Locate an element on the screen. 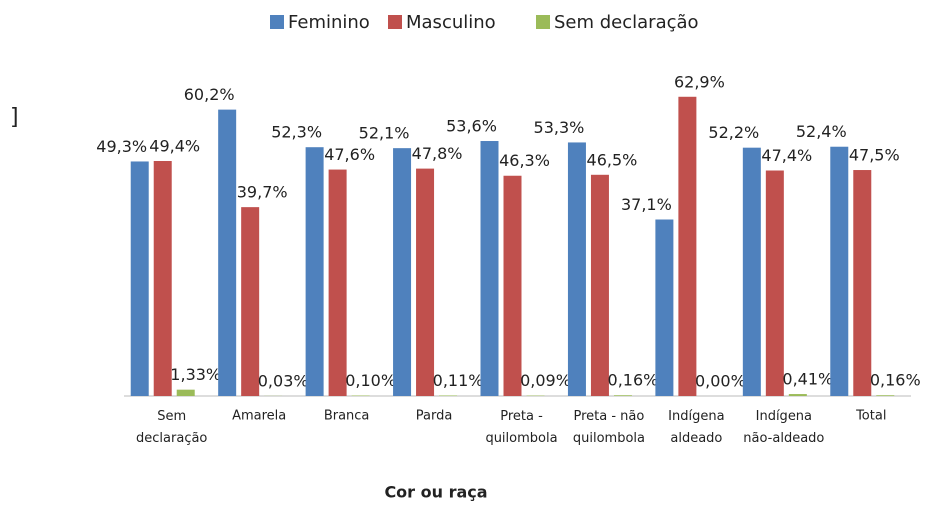 This screenshot has height=505, width=941. value-label: 52,4% is located at coordinates (821, 131).